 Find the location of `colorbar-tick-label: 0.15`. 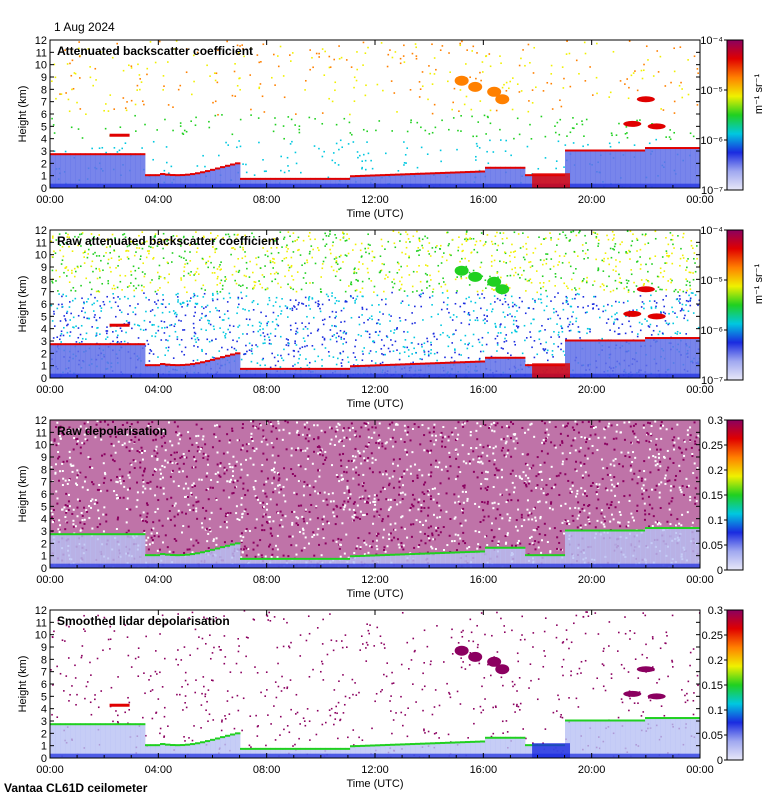

colorbar-tick-label: 0.15 is located at coordinates (712, 496).